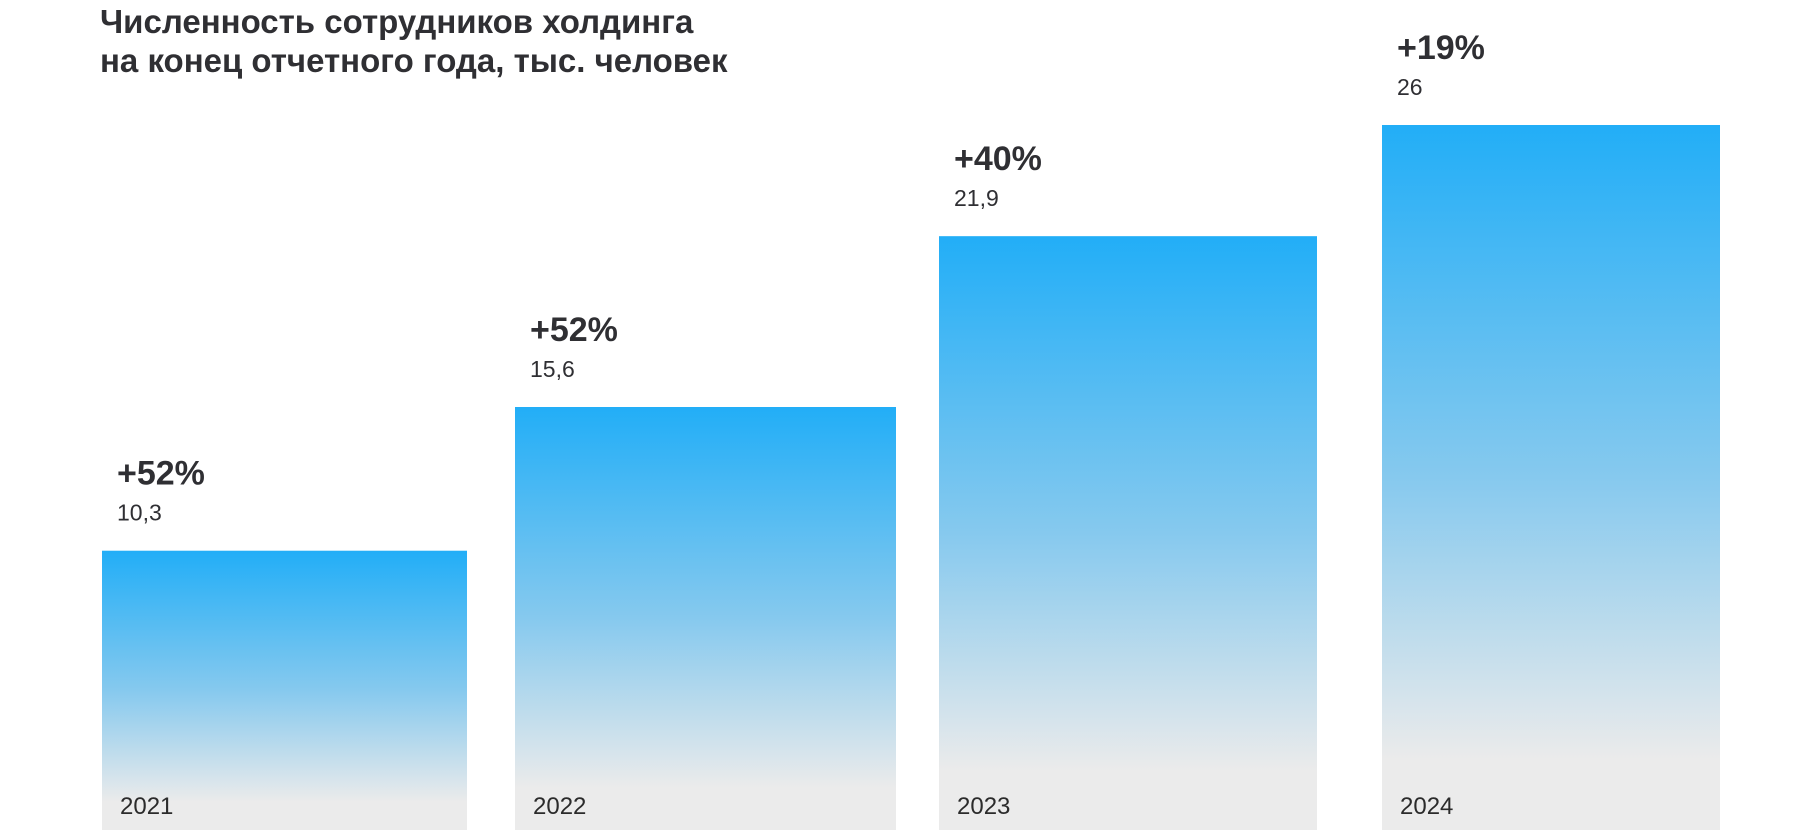 The height and width of the screenshot is (832, 1808). What do you see at coordinates (559, 806) in the screenshot?
I see `category-label-2022: 2022` at bounding box center [559, 806].